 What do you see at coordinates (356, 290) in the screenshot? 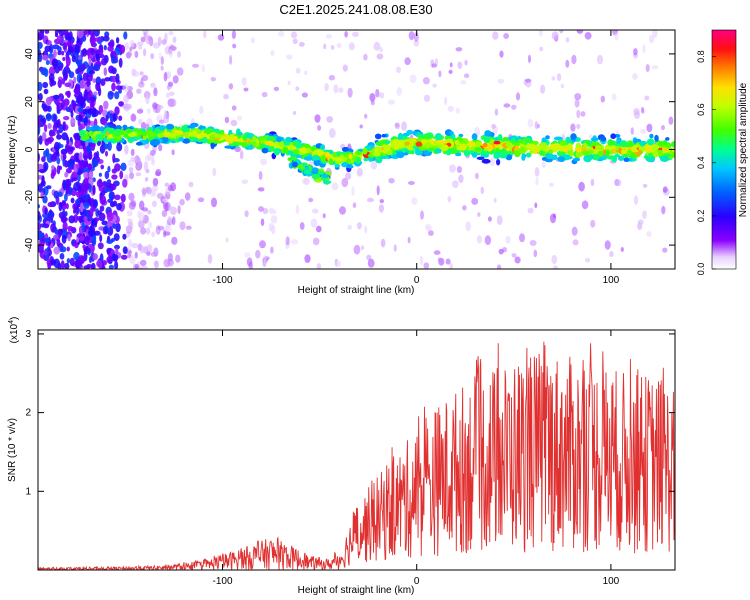
I see `spectrogram-x-axis-label: Height of straight line (km)` at bounding box center [356, 290].